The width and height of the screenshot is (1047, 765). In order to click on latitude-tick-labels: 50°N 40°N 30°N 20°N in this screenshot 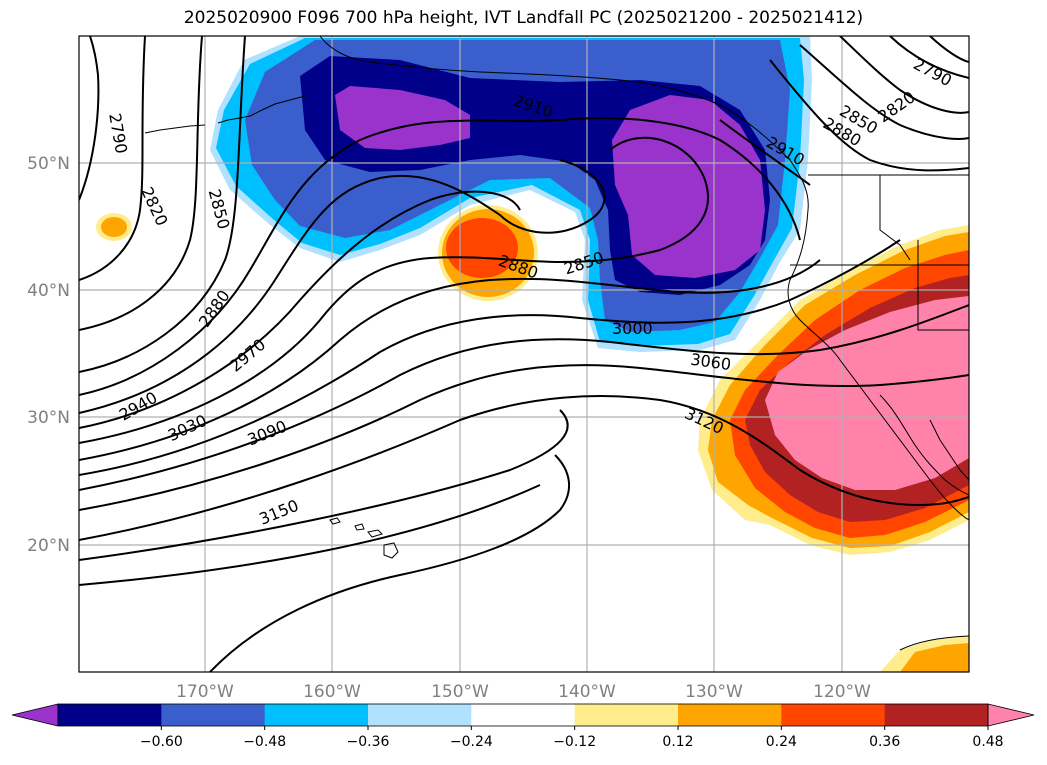, I will do `click(48, 355)`.